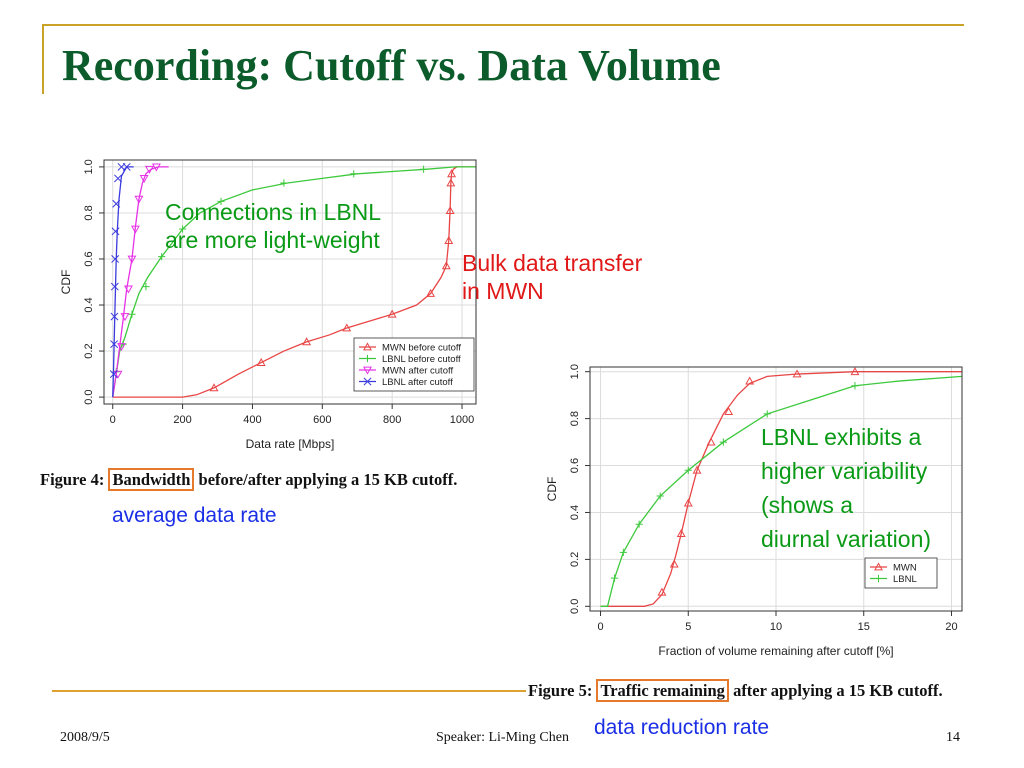  What do you see at coordinates (182, 420) in the screenshot?
I see `x-tick-label: 200` at bounding box center [182, 420].